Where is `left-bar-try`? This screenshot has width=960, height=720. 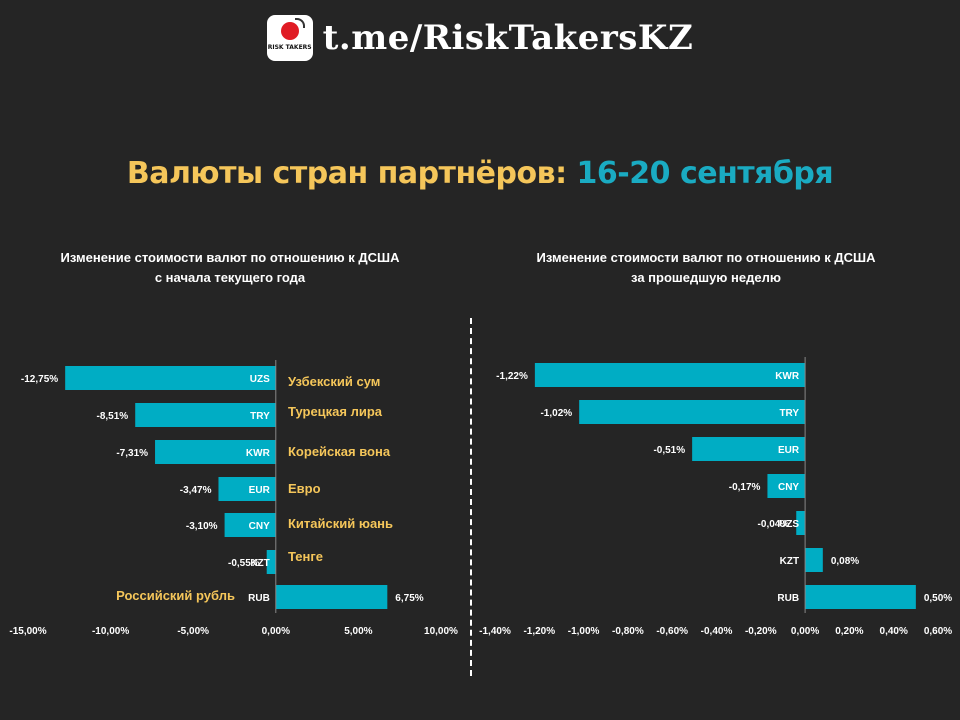 left-bar-try is located at coordinates (205, 415).